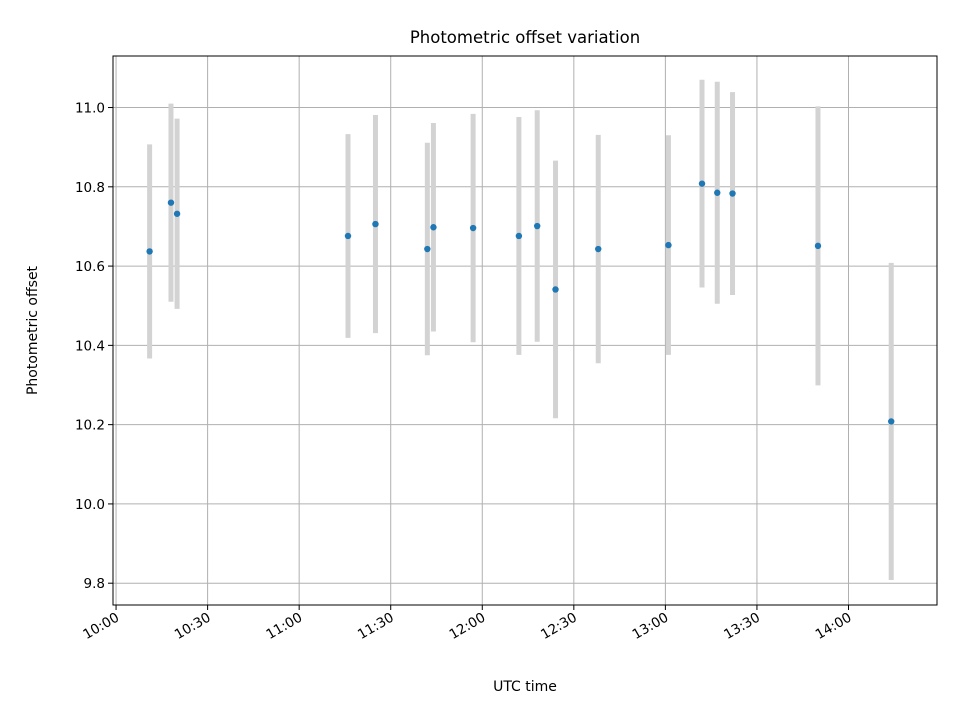 This screenshot has width=960, height=720. What do you see at coordinates (525, 37) in the screenshot?
I see `chart-title: Photometric offset variation` at bounding box center [525, 37].